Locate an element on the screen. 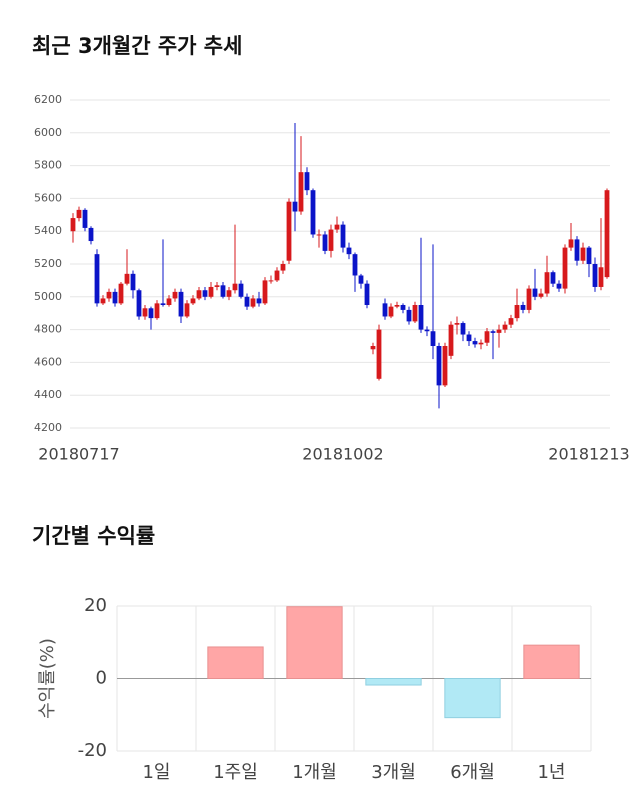 The height and width of the screenshot is (810, 640). y-tick-label: 20 is located at coordinates (95, 605).